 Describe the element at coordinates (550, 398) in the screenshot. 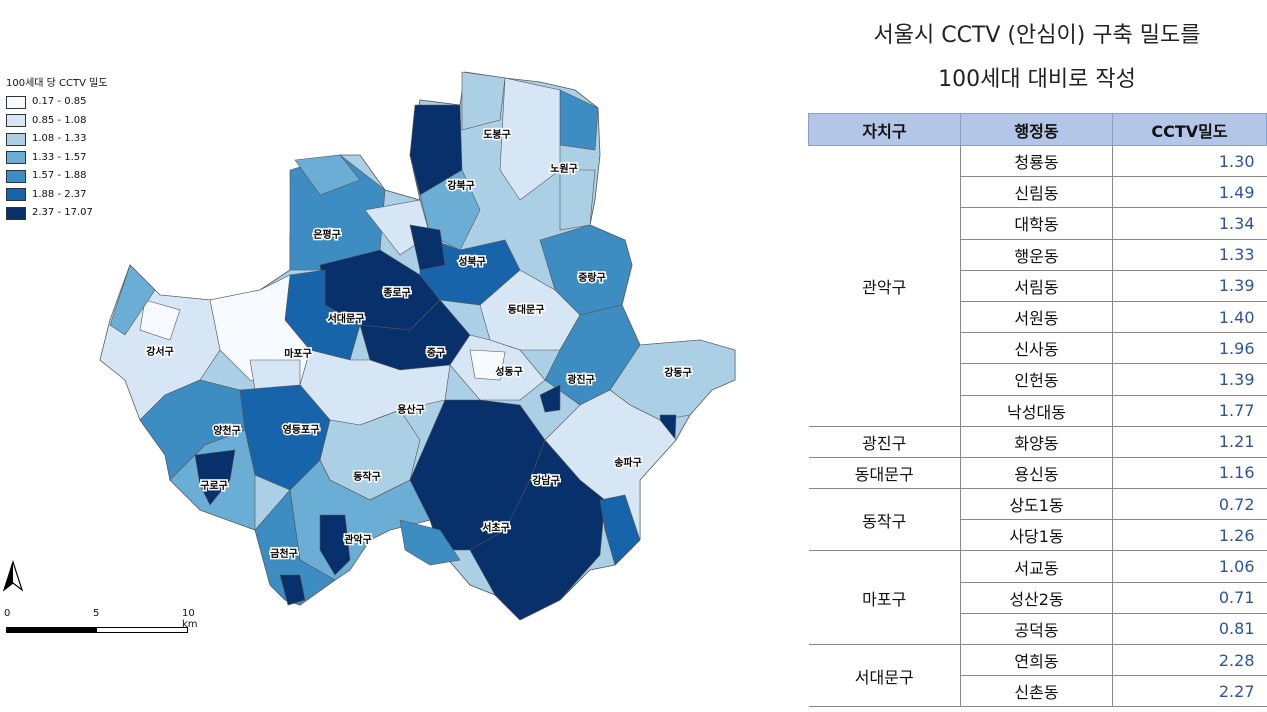

I see `patch-gwangjin-dark` at that location.